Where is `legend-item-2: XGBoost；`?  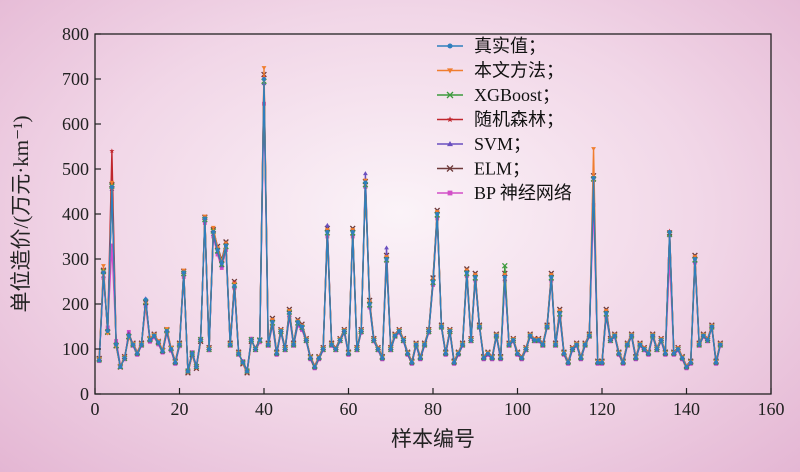 legend-item-2: XGBoost； is located at coordinates (498, 95).